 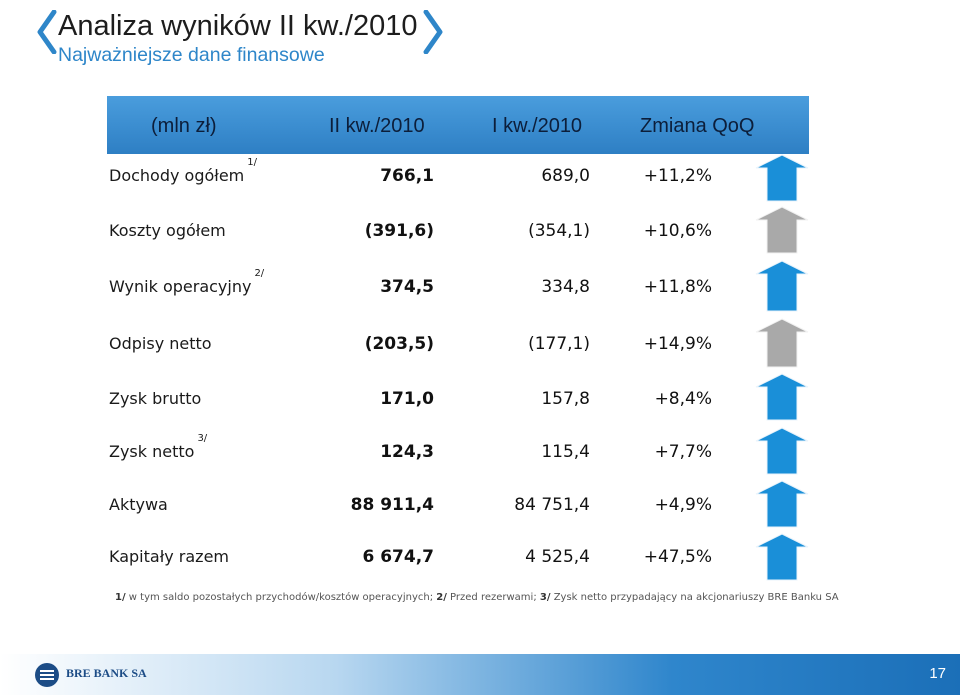 What do you see at coordinates (677, 344) in the screenshot?
I see `value-change: +14,9%` at bounding box center [677, 344].